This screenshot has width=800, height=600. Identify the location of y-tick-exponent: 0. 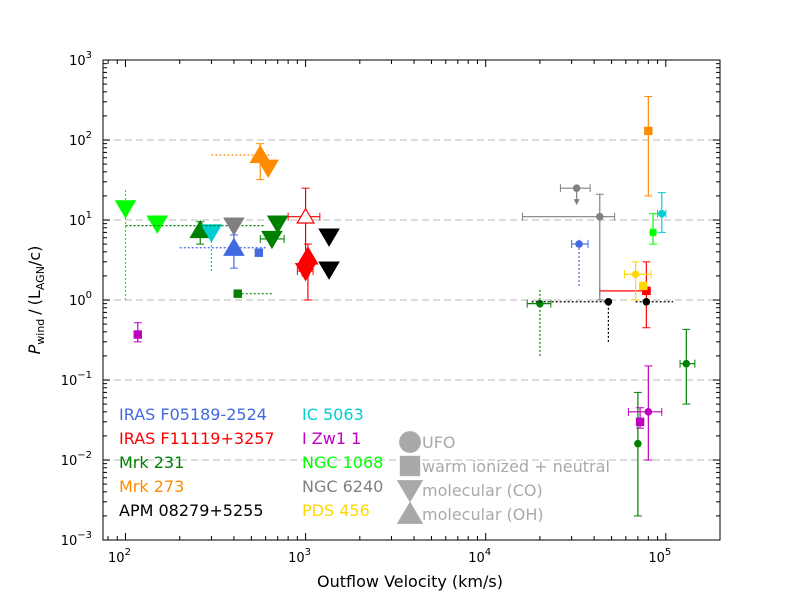
(89, 295).